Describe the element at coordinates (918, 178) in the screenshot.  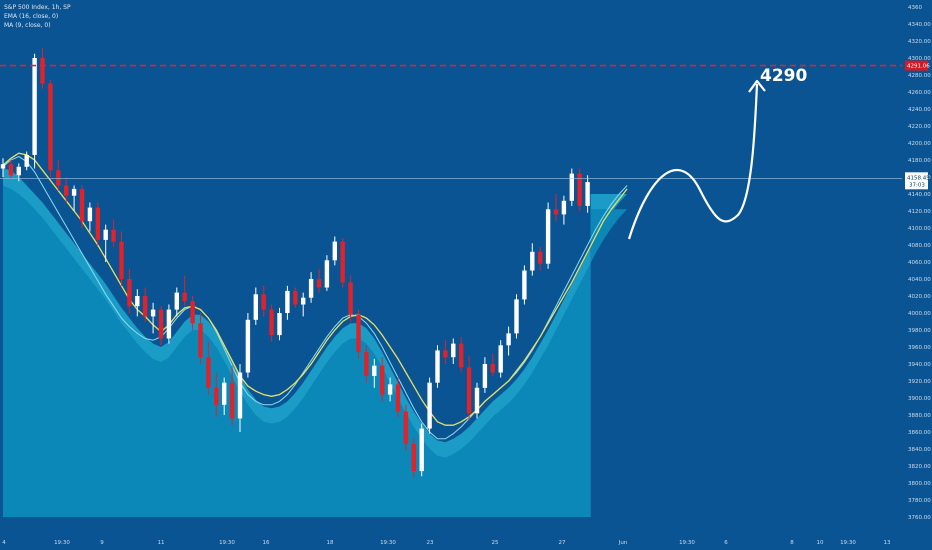
I see `current-price-tag-label: 4158.45` at that location.